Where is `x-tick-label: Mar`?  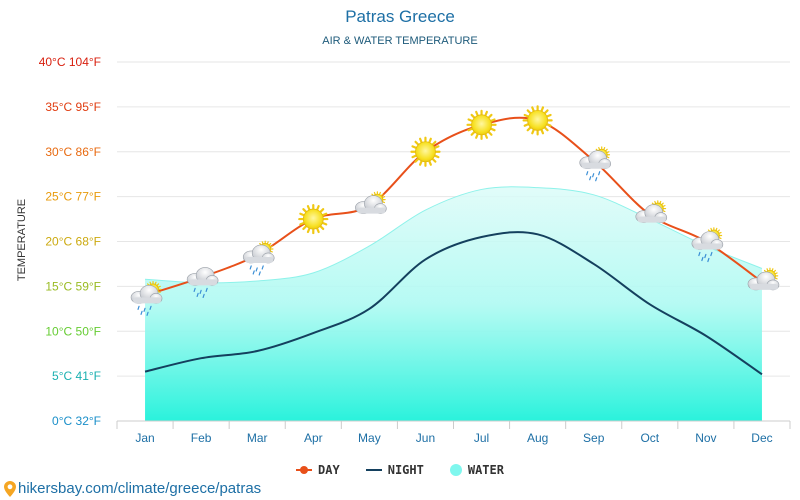 x-tick-label: Mar is located at coordinates (257, 438).